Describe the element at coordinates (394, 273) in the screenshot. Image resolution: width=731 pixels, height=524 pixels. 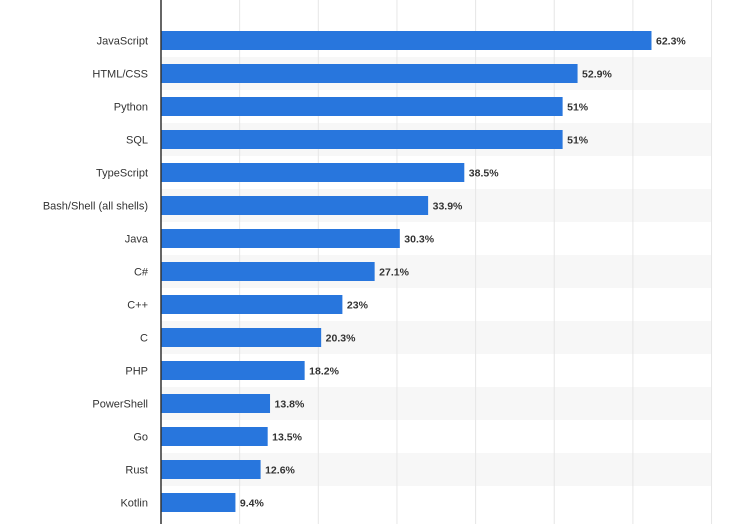
I see `value-label: 27.1%` at that location.